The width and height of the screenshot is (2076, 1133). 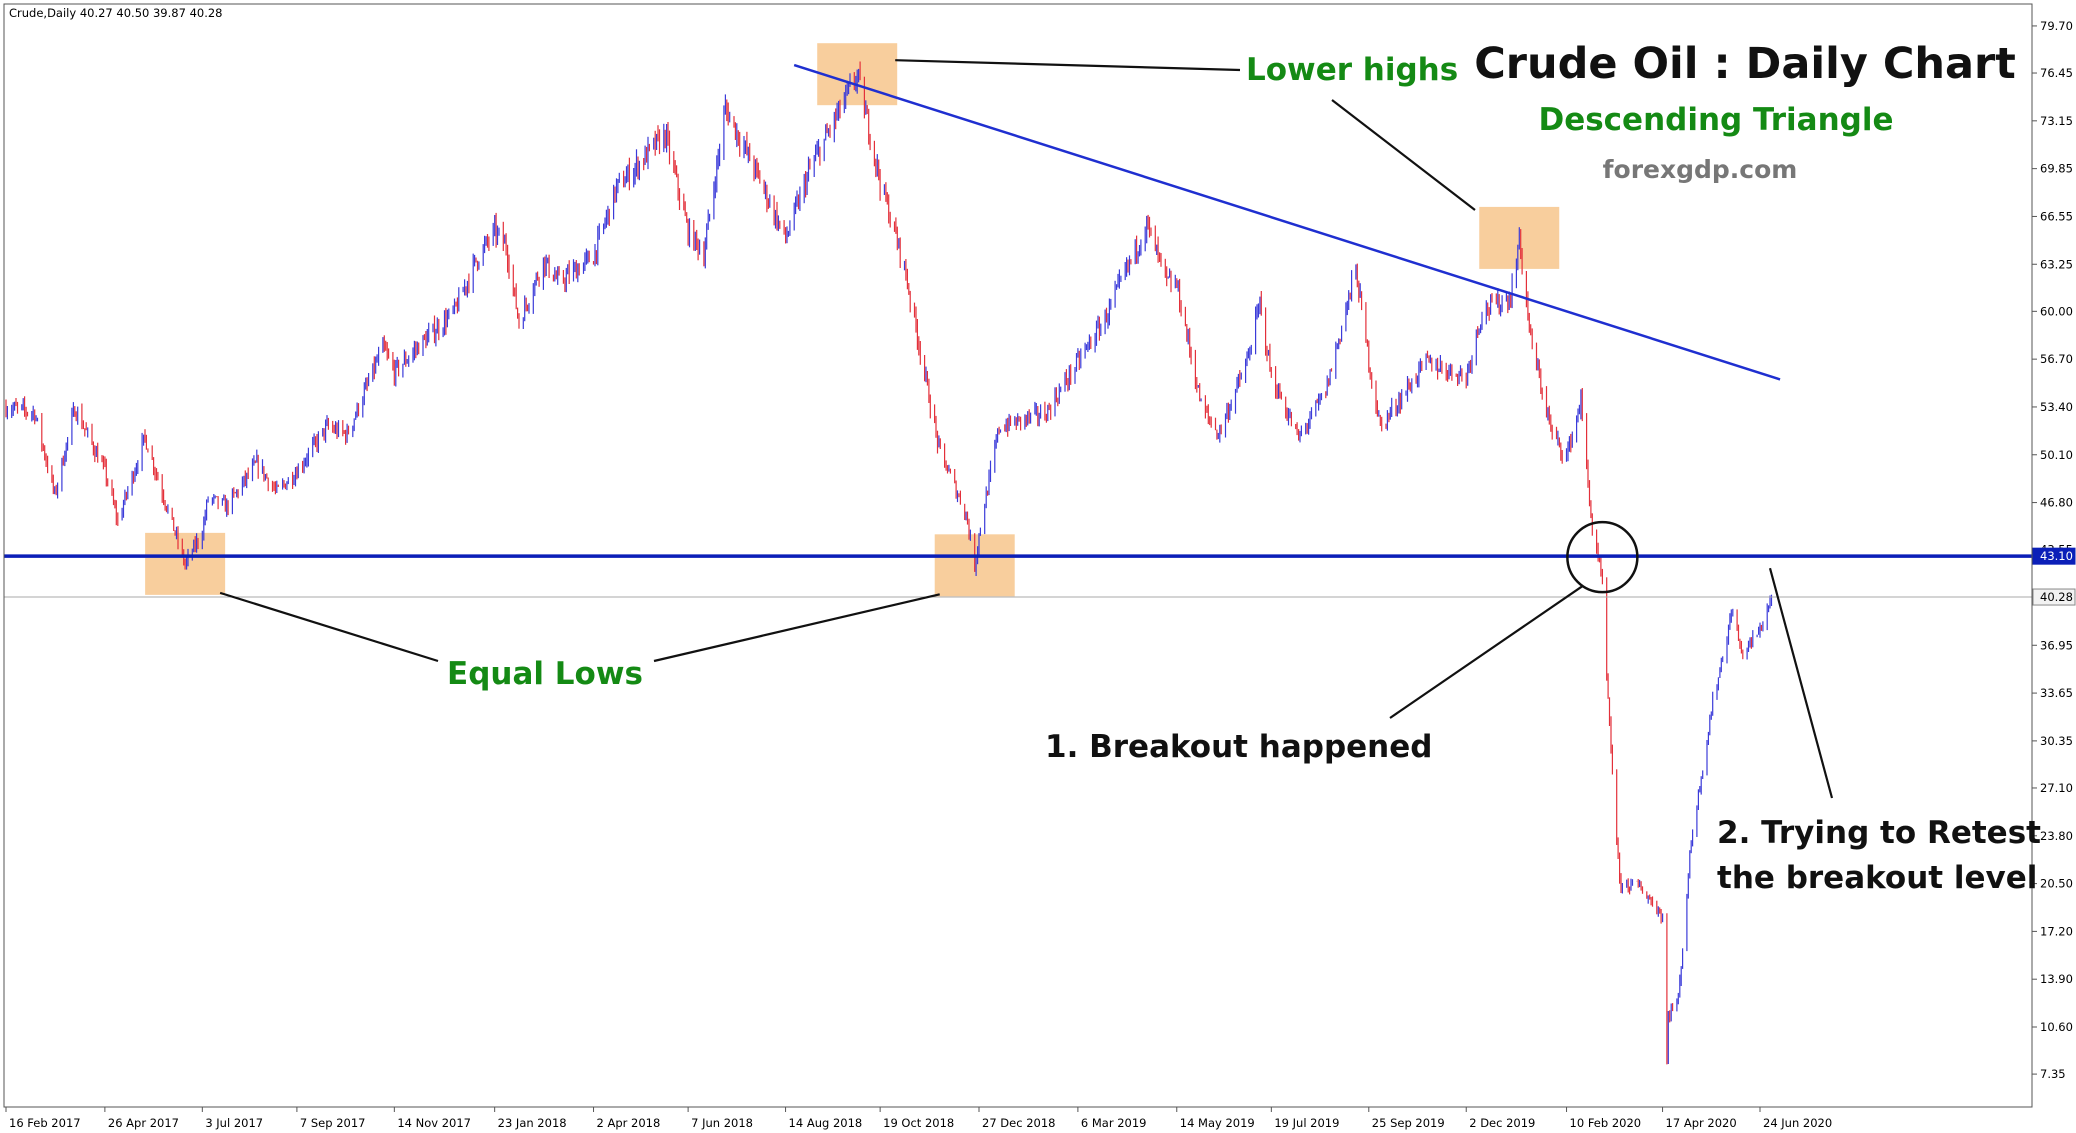 What do you see at coordinates (1877, 878) in the screenshot?
I see `retest-label-line2: the breakout level` at bounding box center [1877, 878].